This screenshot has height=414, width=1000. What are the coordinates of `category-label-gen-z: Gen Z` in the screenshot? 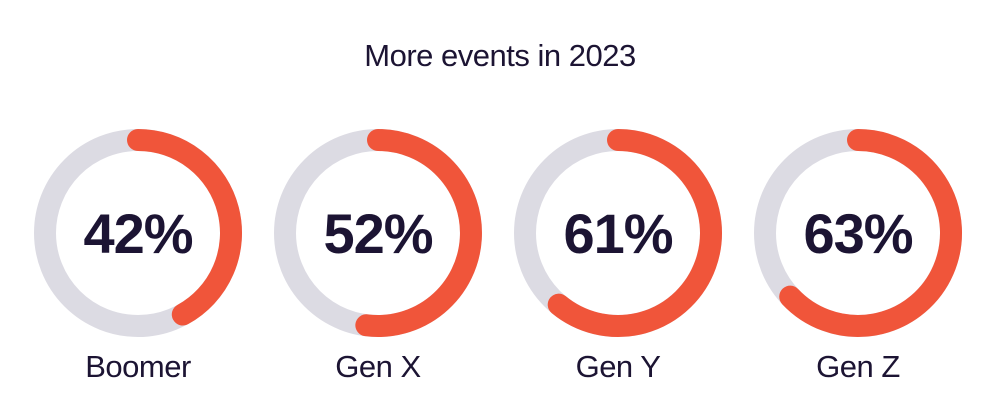 It's located at (858, 366).